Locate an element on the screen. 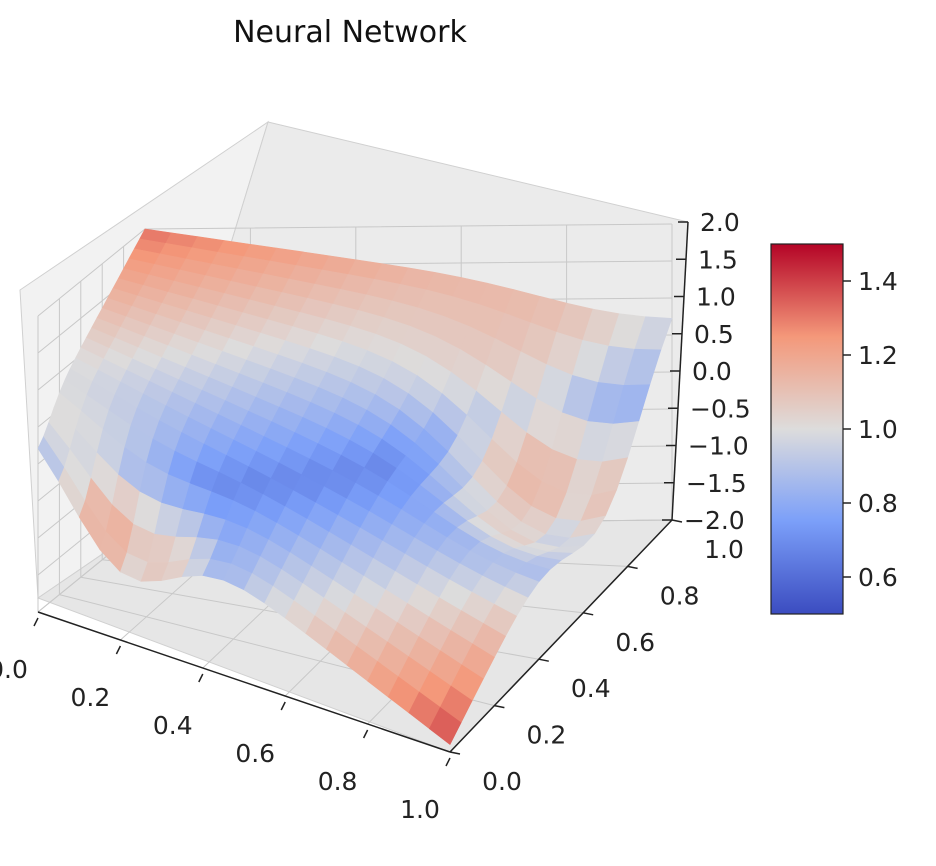 The width and height of the screenshot is (936, 866). x-axis-line is located at coordinates (244, 682).